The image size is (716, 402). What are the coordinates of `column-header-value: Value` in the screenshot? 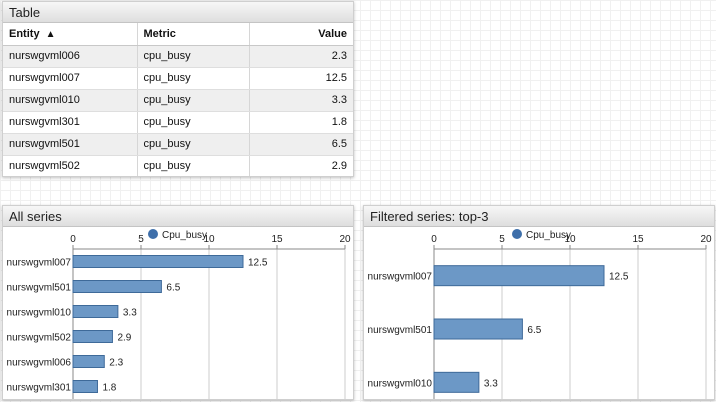 It's located at (301, 34).